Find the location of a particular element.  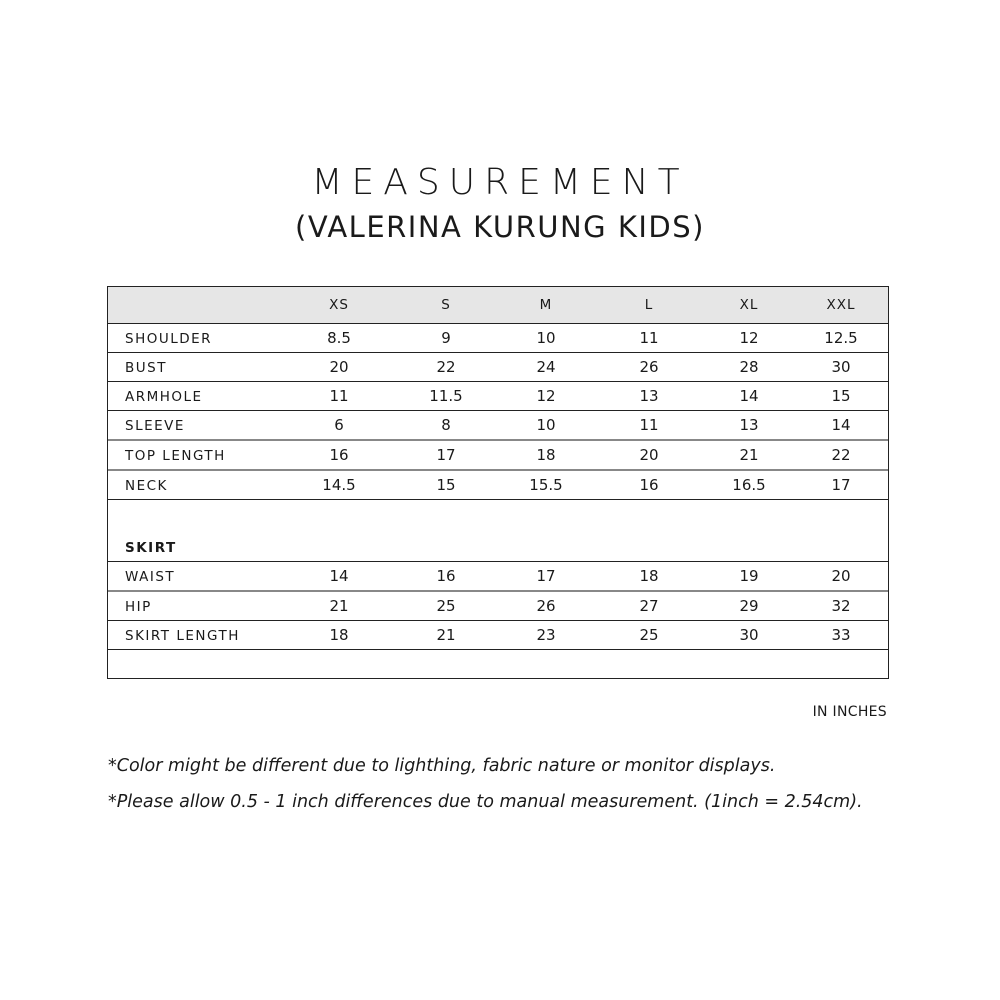

measurement-cell: 24 is located at coordinates (546, 367).